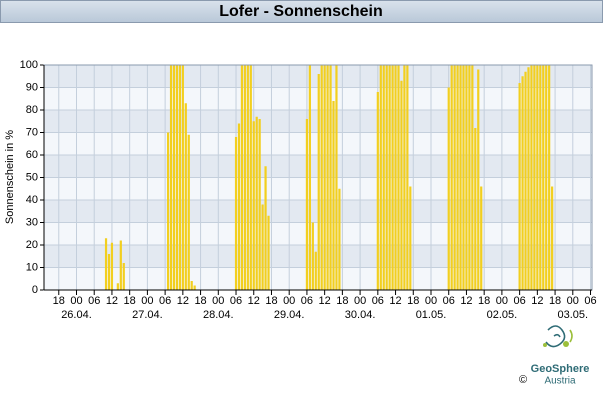 This screenshot has height=400, width=603. Describe the element at coordinates (431, 315) in the screenshot. I see `date-label: 01.05.` at that location.